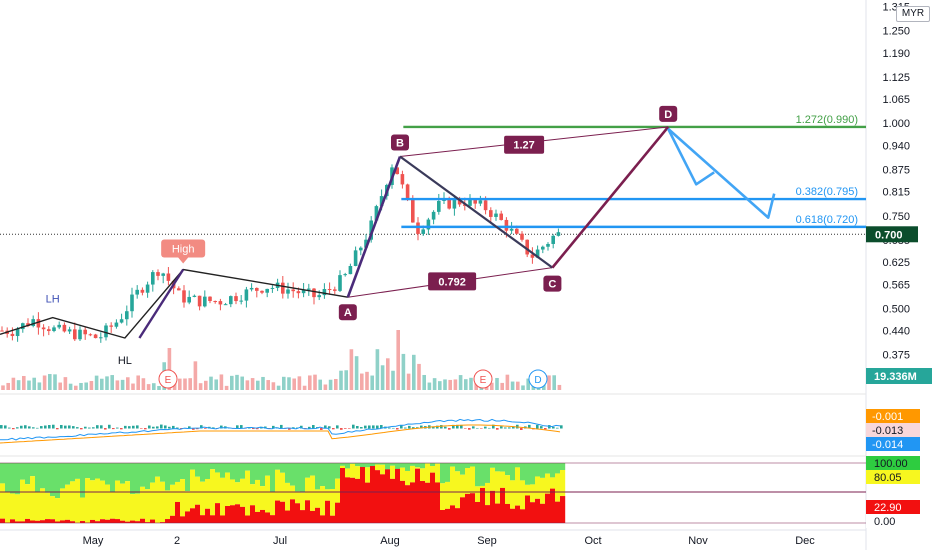 Image resolution: width=932 pixels, height=555 pixels. What do you see at coordinates (53, 300) in the screenshot?
I see `lh-label: LH` at bounding box center [53, 300].